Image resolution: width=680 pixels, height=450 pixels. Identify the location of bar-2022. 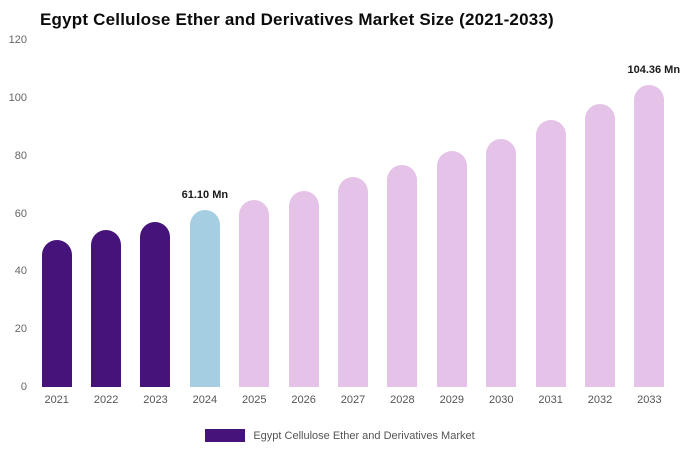
(106, 308).